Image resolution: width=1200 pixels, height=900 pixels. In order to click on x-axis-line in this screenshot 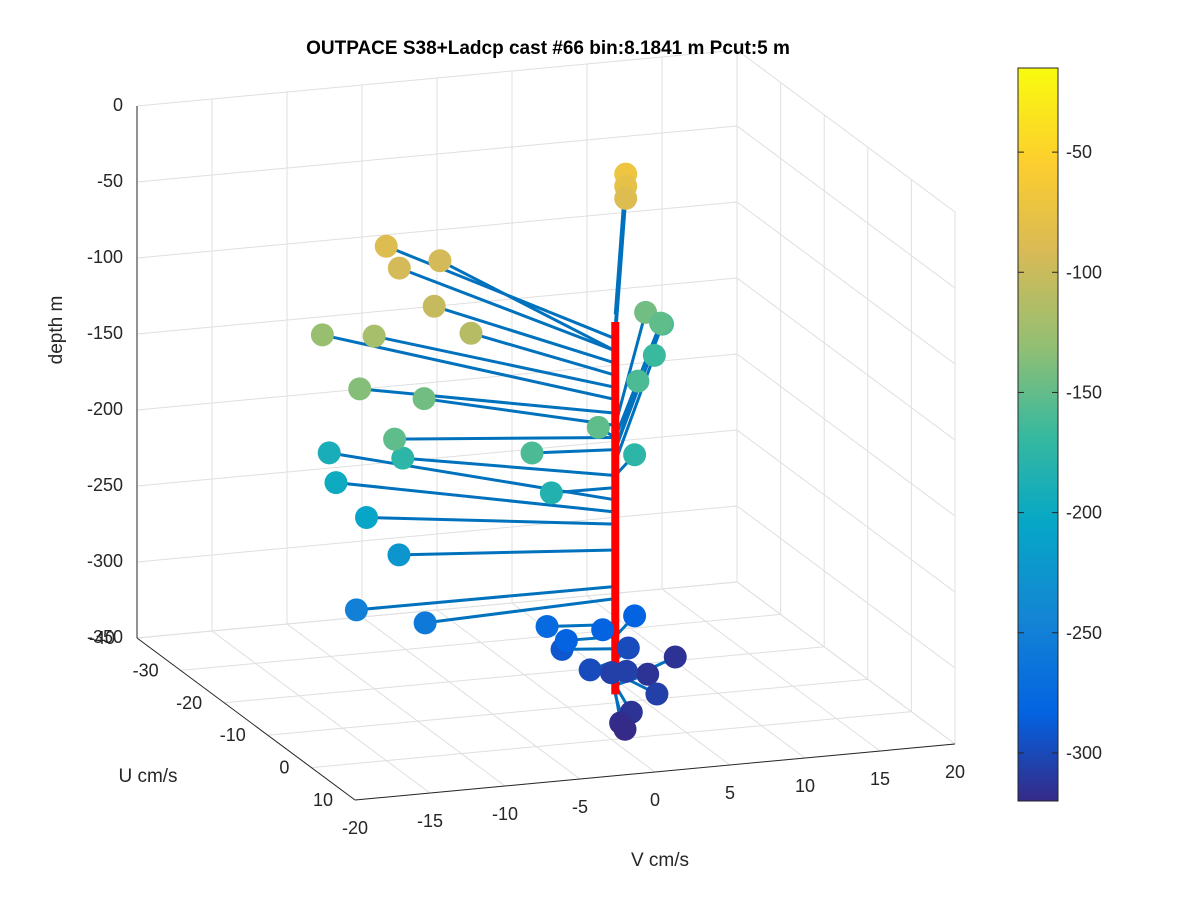, I will do `click(655, 772)`.